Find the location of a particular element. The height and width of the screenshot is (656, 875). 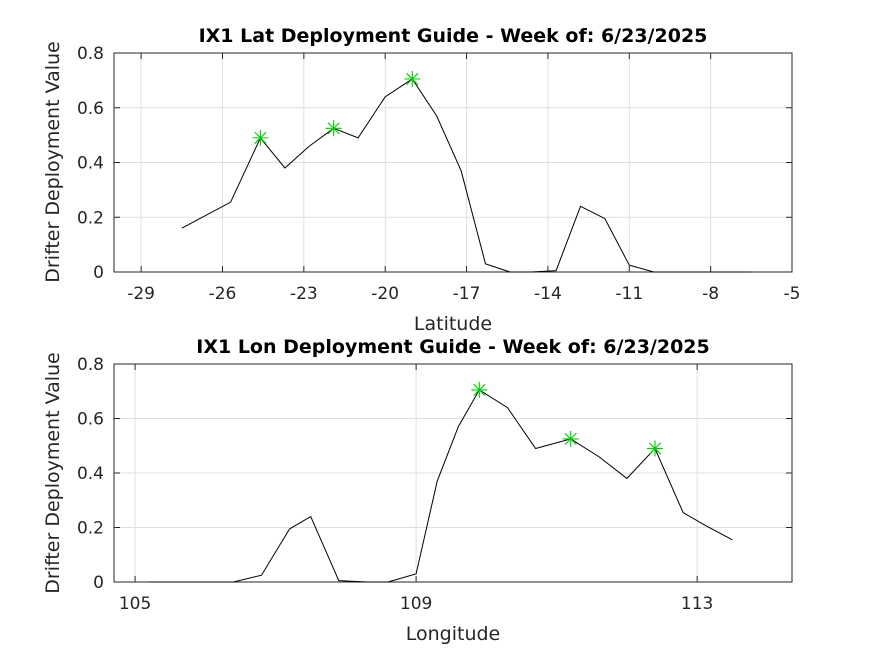

lon-y-axis-label: Drifter Deployment Value is located at coordinates (53, 473).